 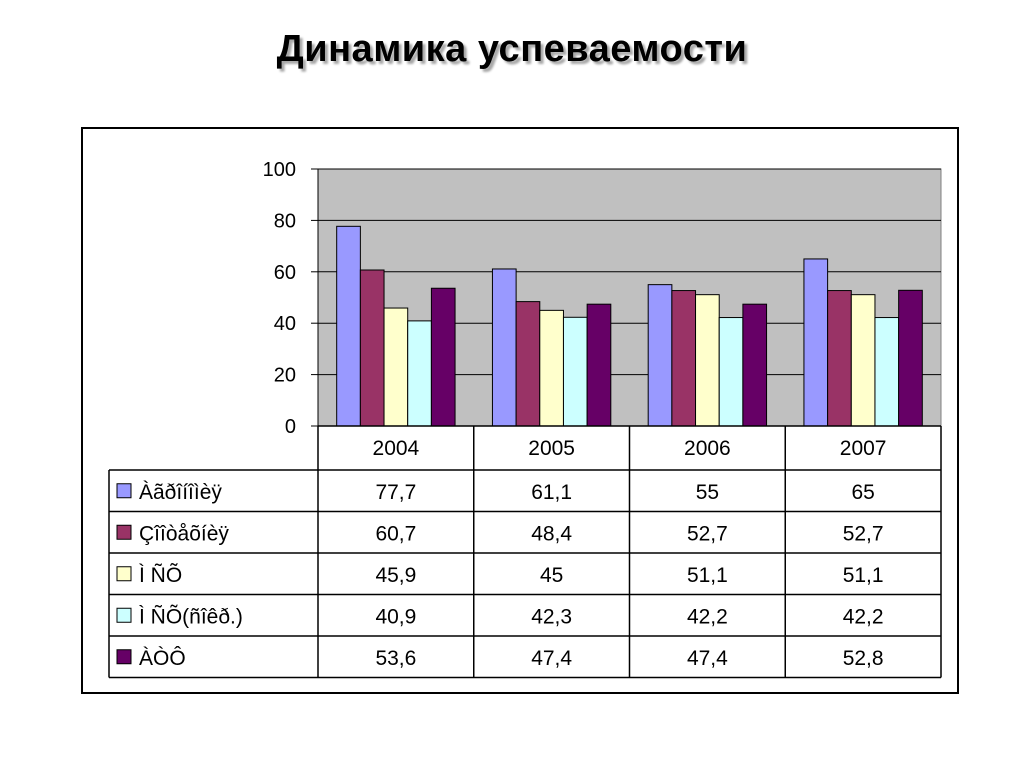 I want to click on data-label: 40,9, so click(x=395, y=616).